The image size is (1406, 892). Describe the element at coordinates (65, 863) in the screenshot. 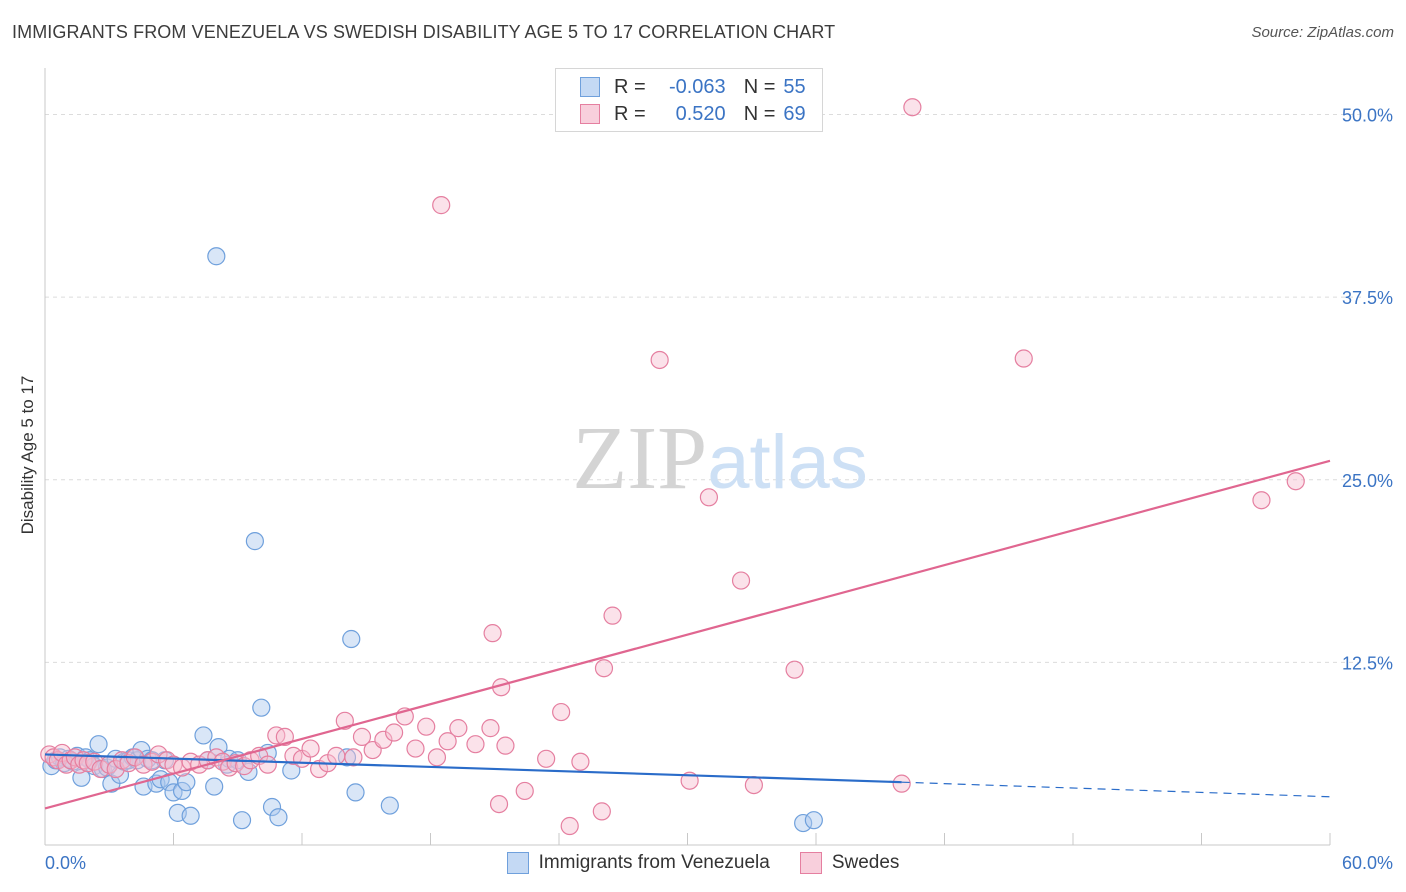

I see `x-tick-label: 0.0%` at that location.